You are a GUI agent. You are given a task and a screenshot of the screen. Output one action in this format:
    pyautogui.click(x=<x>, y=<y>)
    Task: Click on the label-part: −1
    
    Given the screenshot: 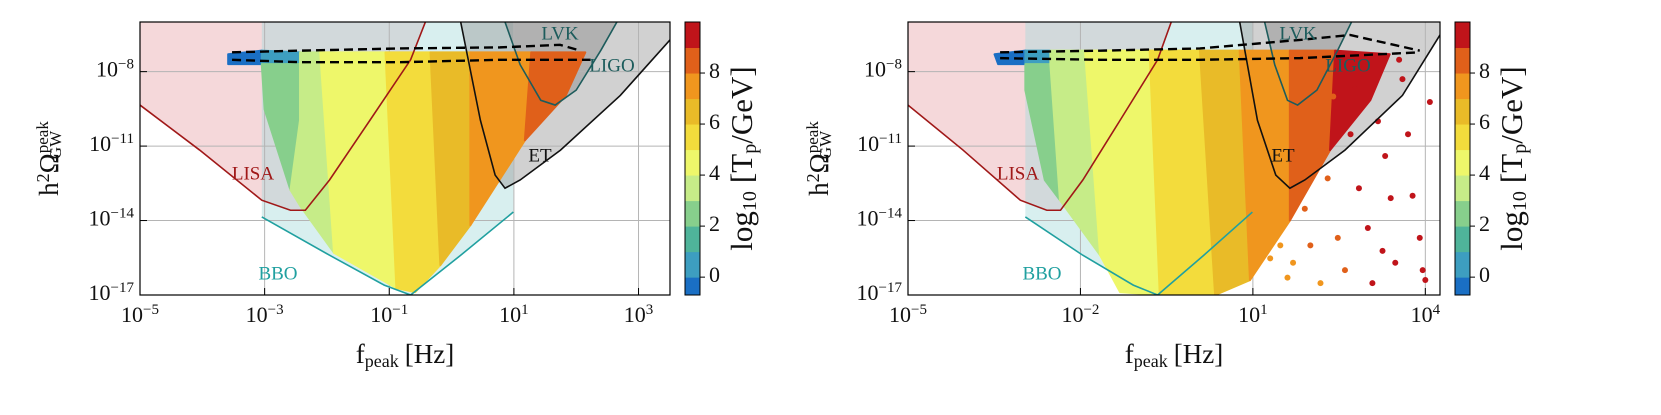 What is the action you would take?
    pyautogui.click(x=400, y=310)
    